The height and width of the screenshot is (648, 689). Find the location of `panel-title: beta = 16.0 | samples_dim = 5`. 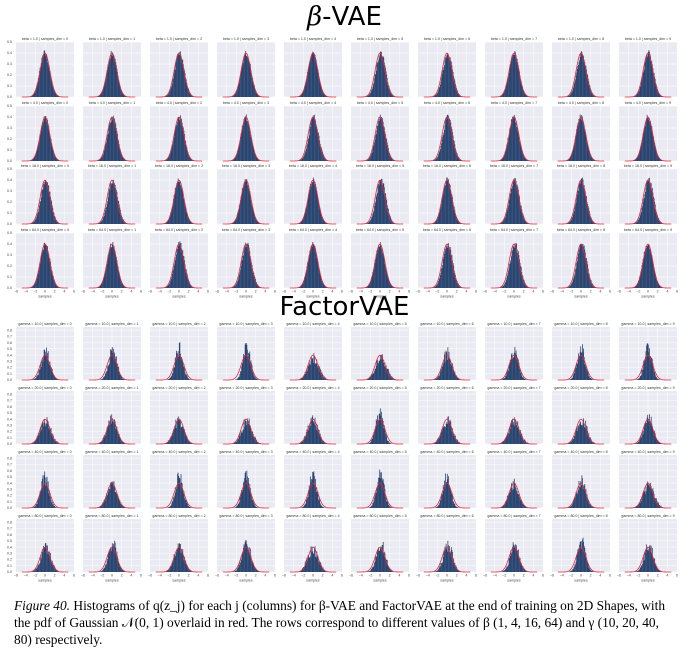

panel-title: beta = 16.0 | samples_dim = 5 is located at coordinates (380, 166).